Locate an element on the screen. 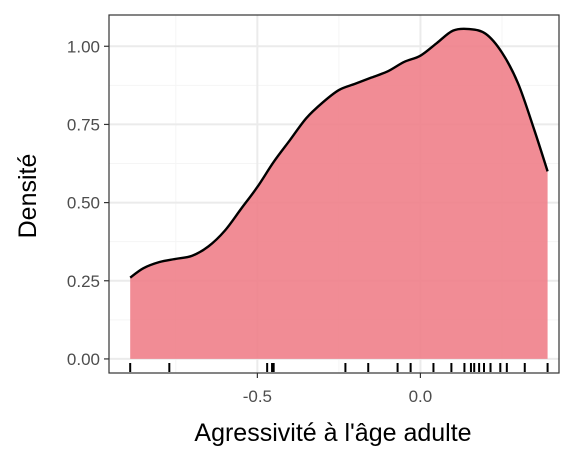  y-tick-label: 0.50 is located at coordinates (83, 203).